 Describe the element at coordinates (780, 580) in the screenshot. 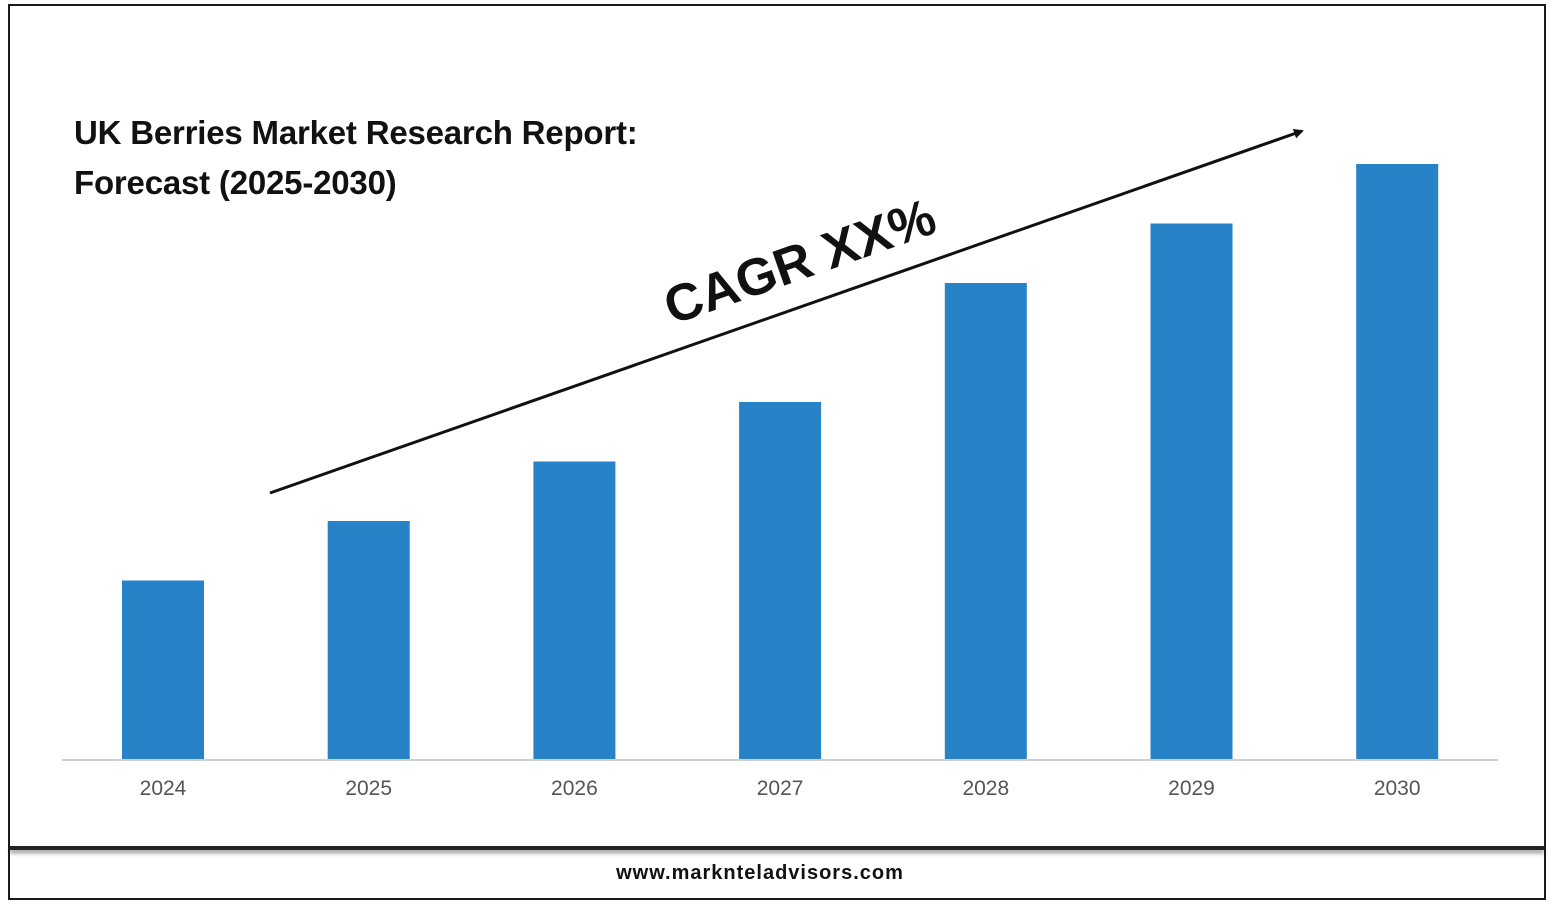

I see `bar-2027` at that location.